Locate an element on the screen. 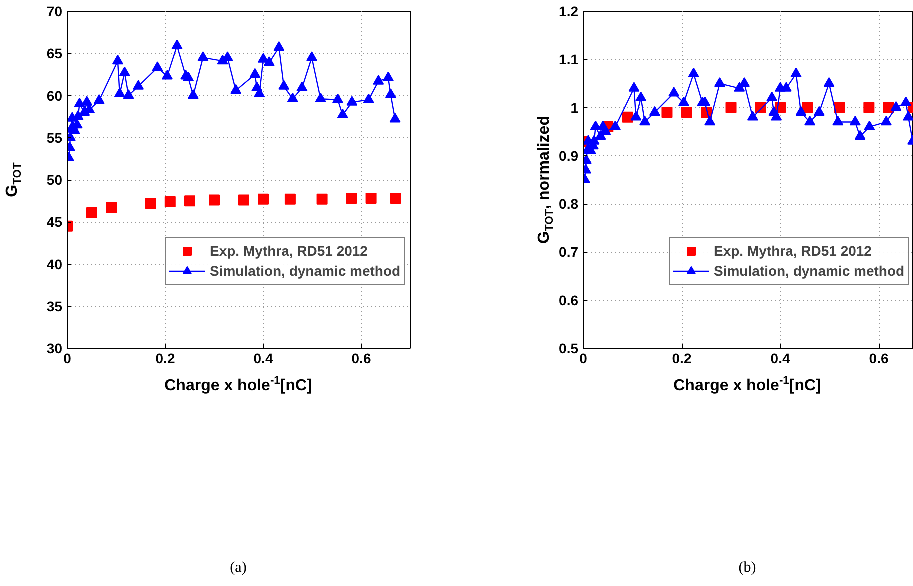 The height and width of the screenshot is (586, 913). y-tick-label: 45 is located at coordinates (54, 222).